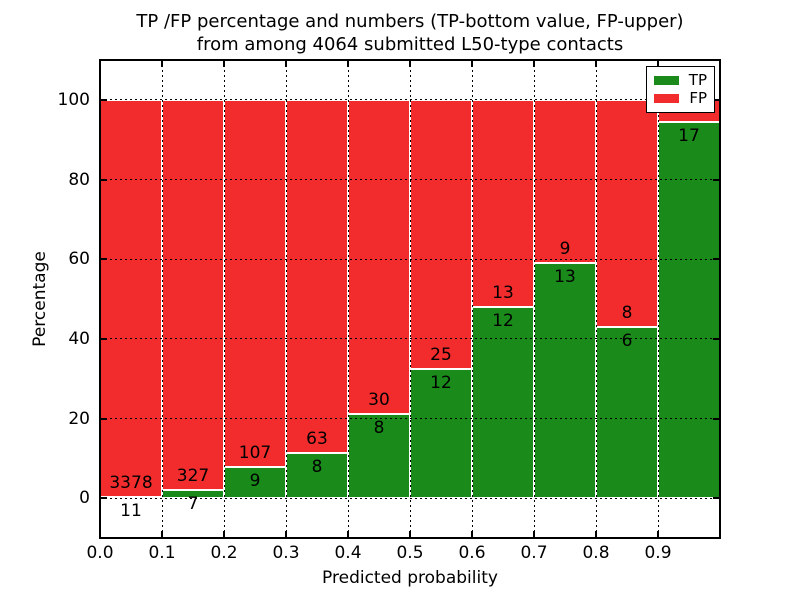 The height and width of the screenshot is (600, 800). I want to click on x-tick-label: 0.3, so click(286, 553).